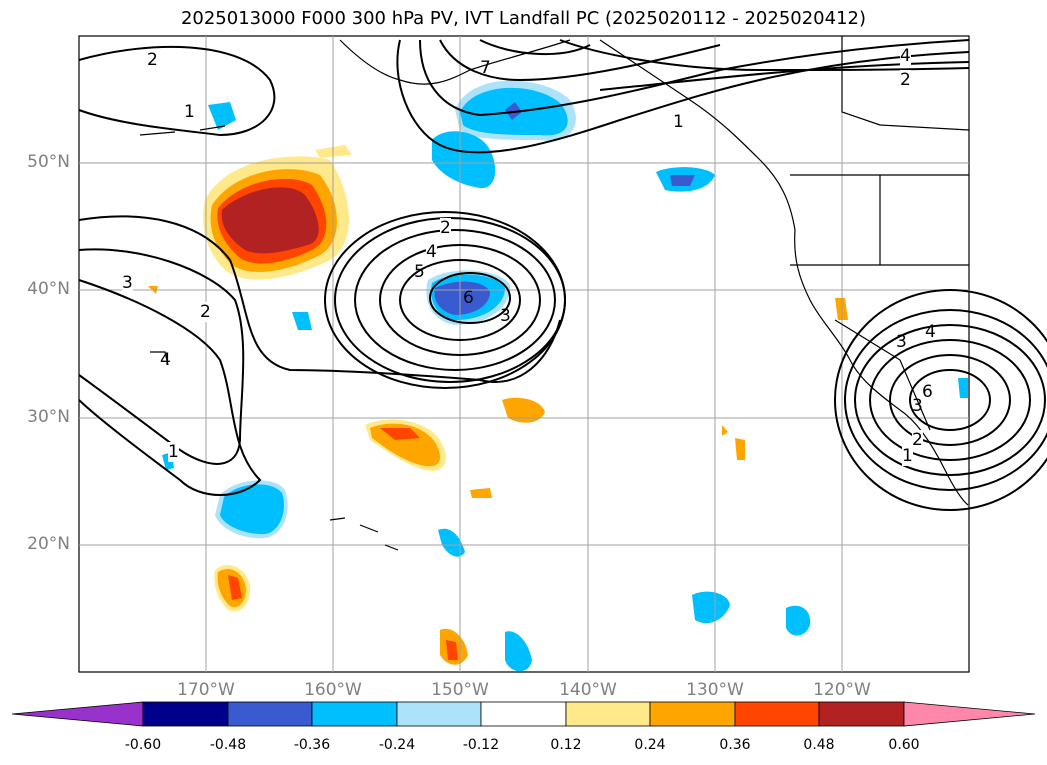 This screenshot has width=1047, height=765. I want to click on colorbar-tick-label: -0.48, so click(228, 745).